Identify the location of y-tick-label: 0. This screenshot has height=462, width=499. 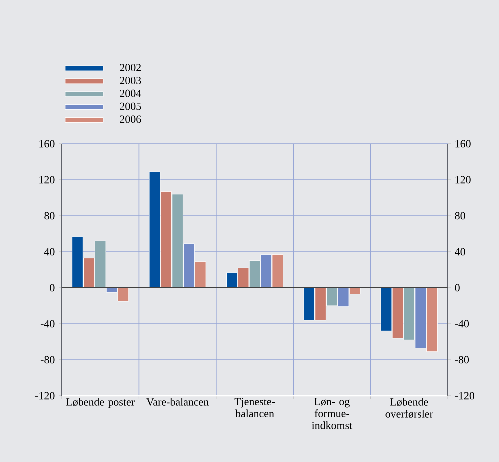
(52, 288).